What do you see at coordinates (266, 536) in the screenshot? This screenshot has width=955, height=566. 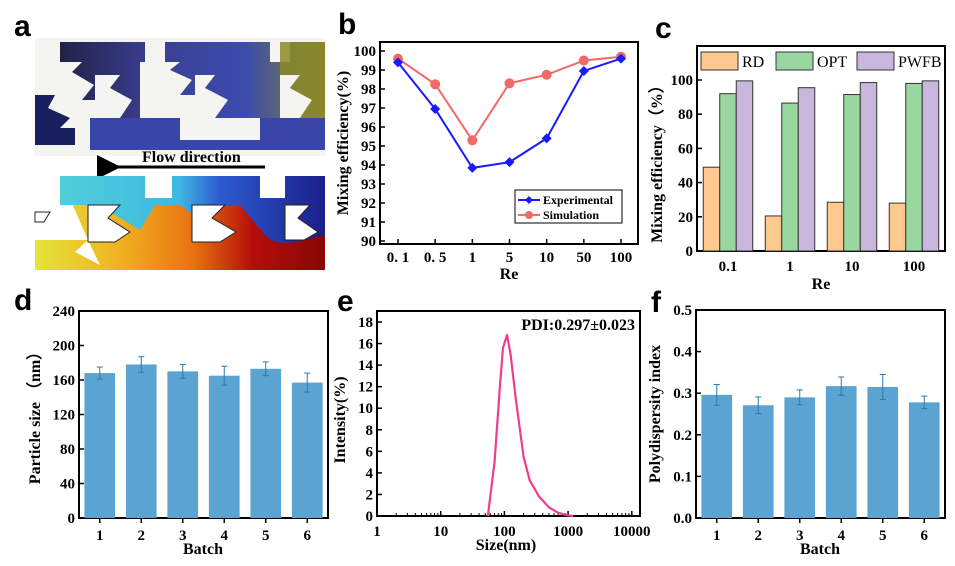 I see `x-tick-label-d: 5` at bounding box center [266, 536].